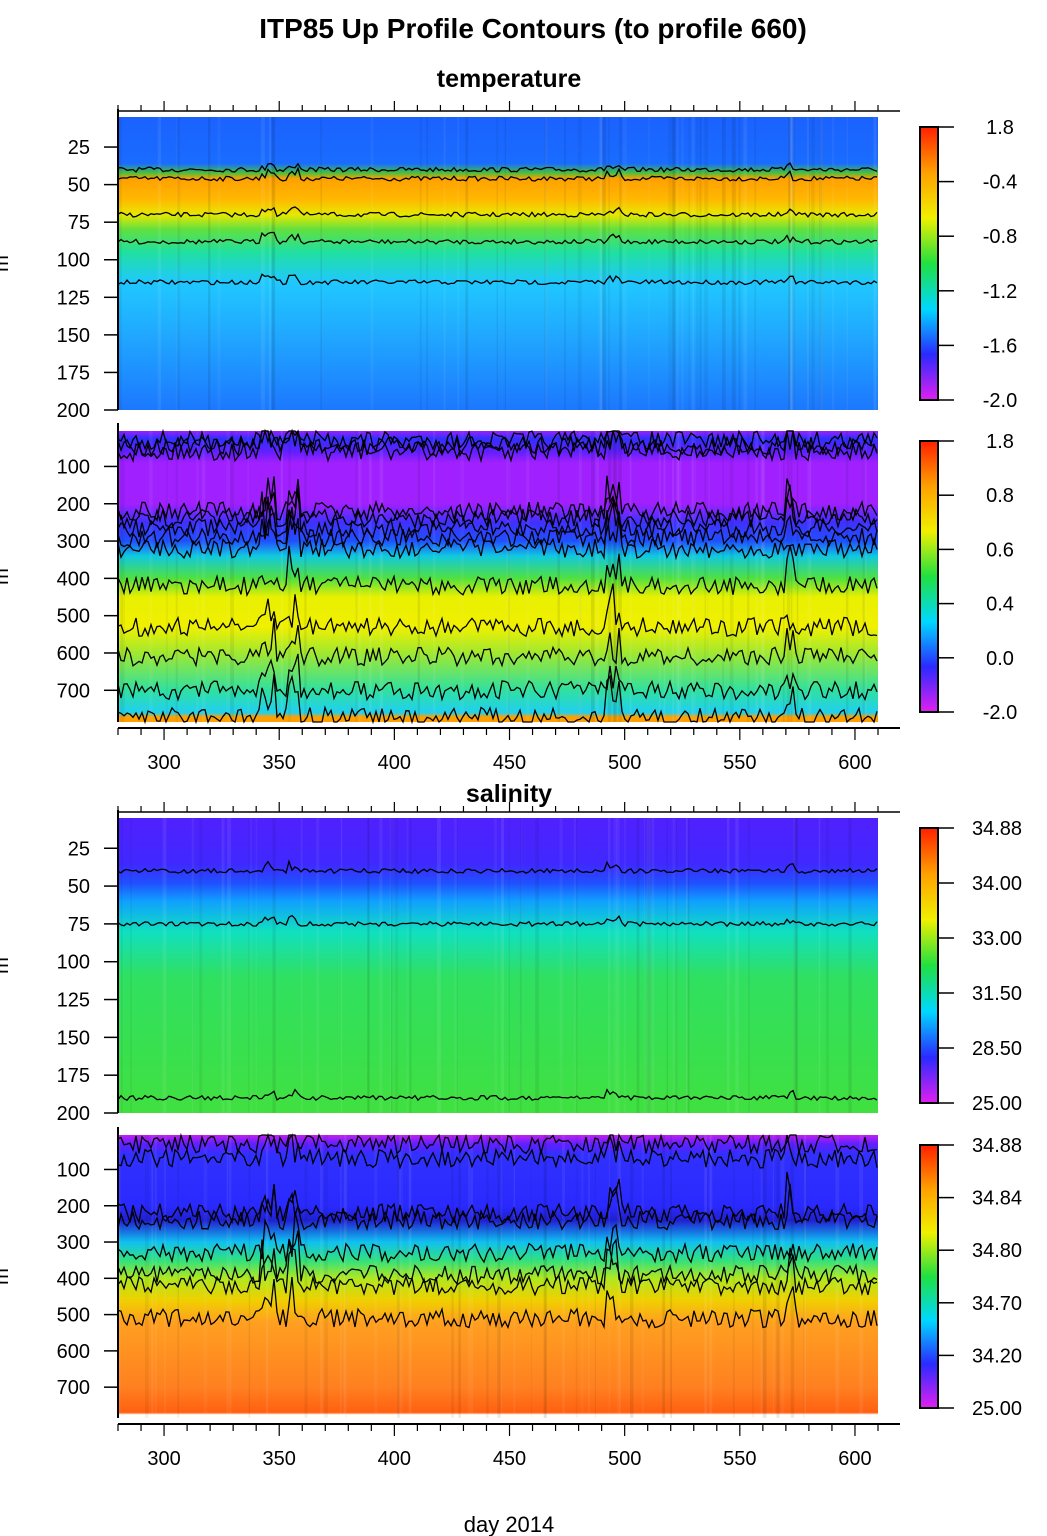  I want to click on x-tick-label: 550, so click(739, 763).